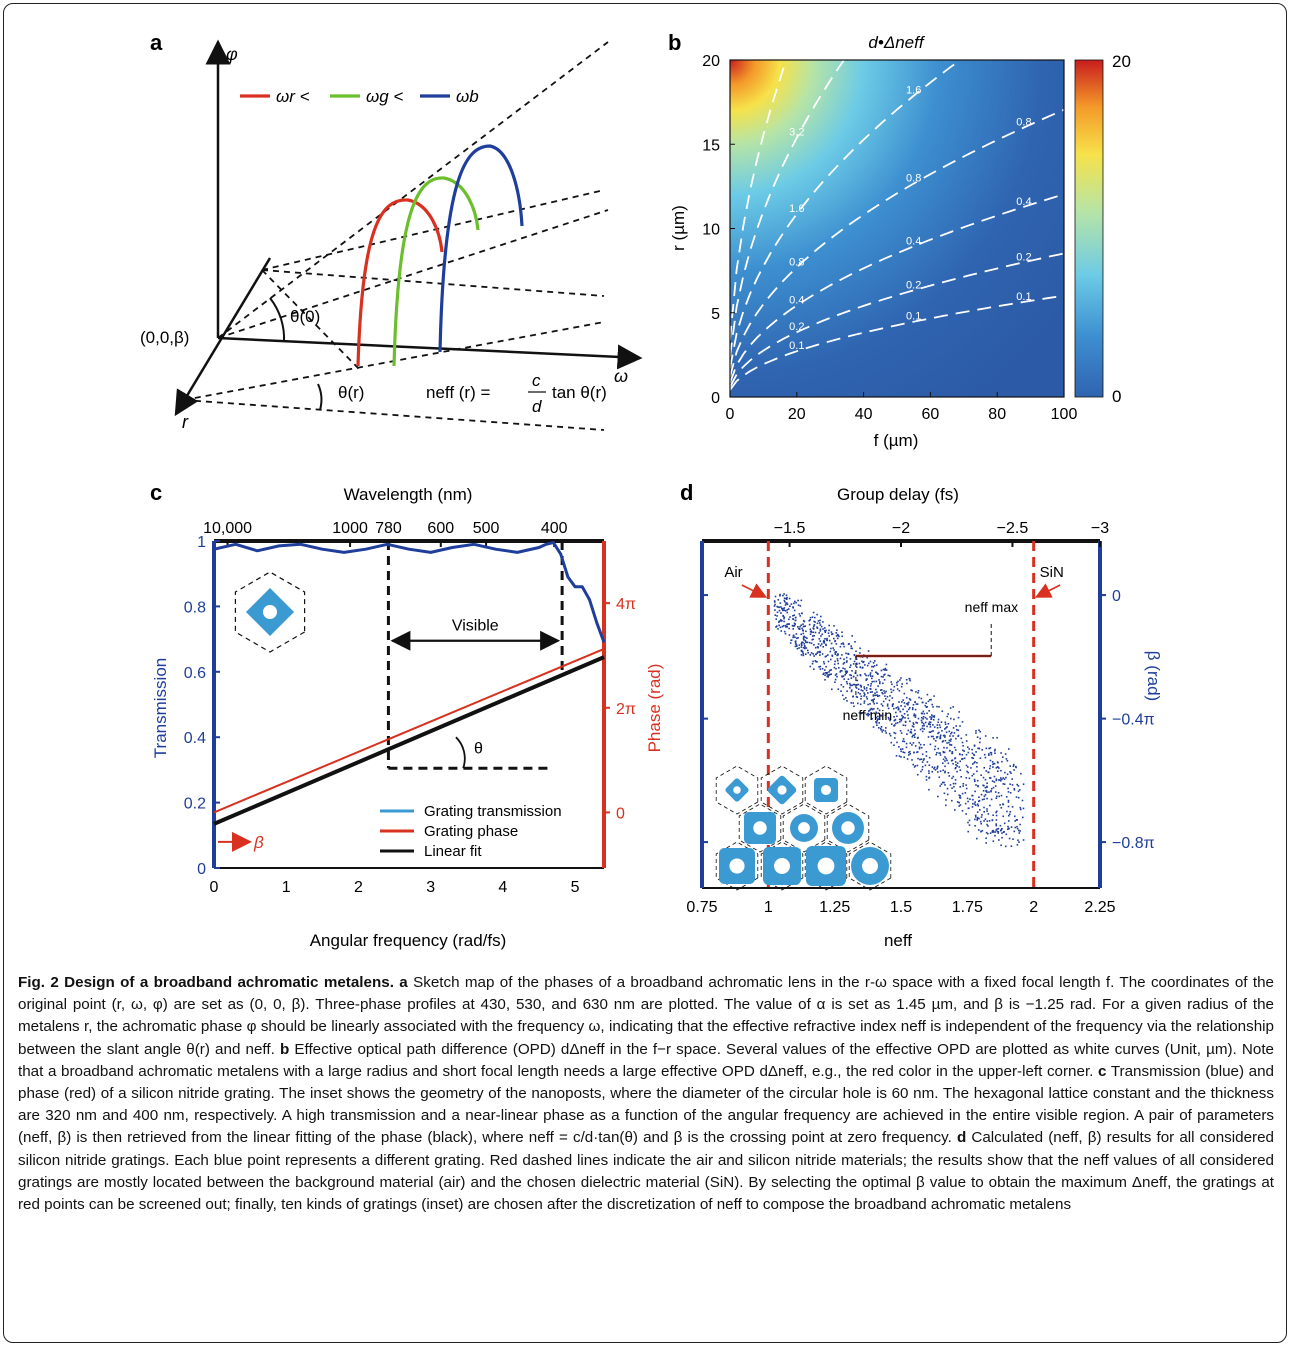 This screenshot has height=1349, width=1292. What do you see at coordinates (1023, 123) in the screenshot?
I see `contour-label: 0.8` at bounding box center [1023, 123].